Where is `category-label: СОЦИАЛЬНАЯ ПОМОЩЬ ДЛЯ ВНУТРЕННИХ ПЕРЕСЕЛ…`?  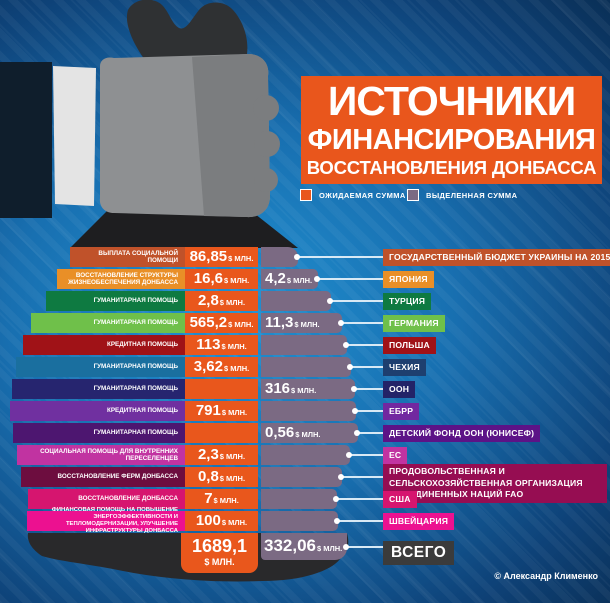 category-label: СОЦИАЛЬНАЯ ПОМОЩЬ ДЛЯ ВНУТРЕННИХ ПЕРЕСЕЛ… is located at coordinates (109, 454).